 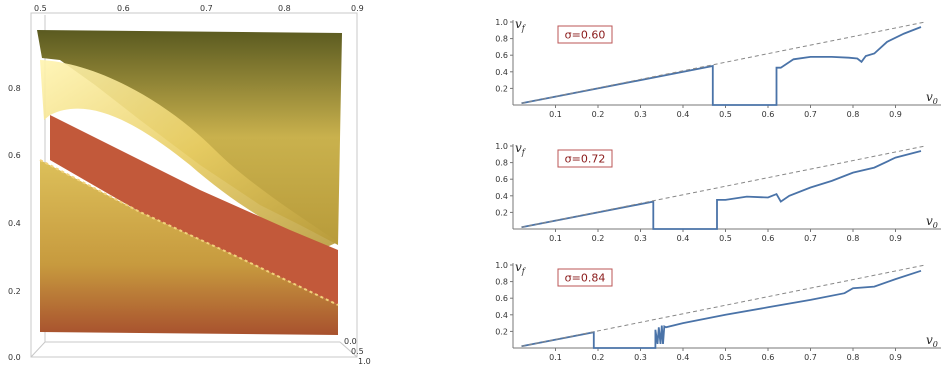 What do you see at coordinates (189, 232) in the screenshot?
I see `surface-edge` at bounding box center [189, 232].